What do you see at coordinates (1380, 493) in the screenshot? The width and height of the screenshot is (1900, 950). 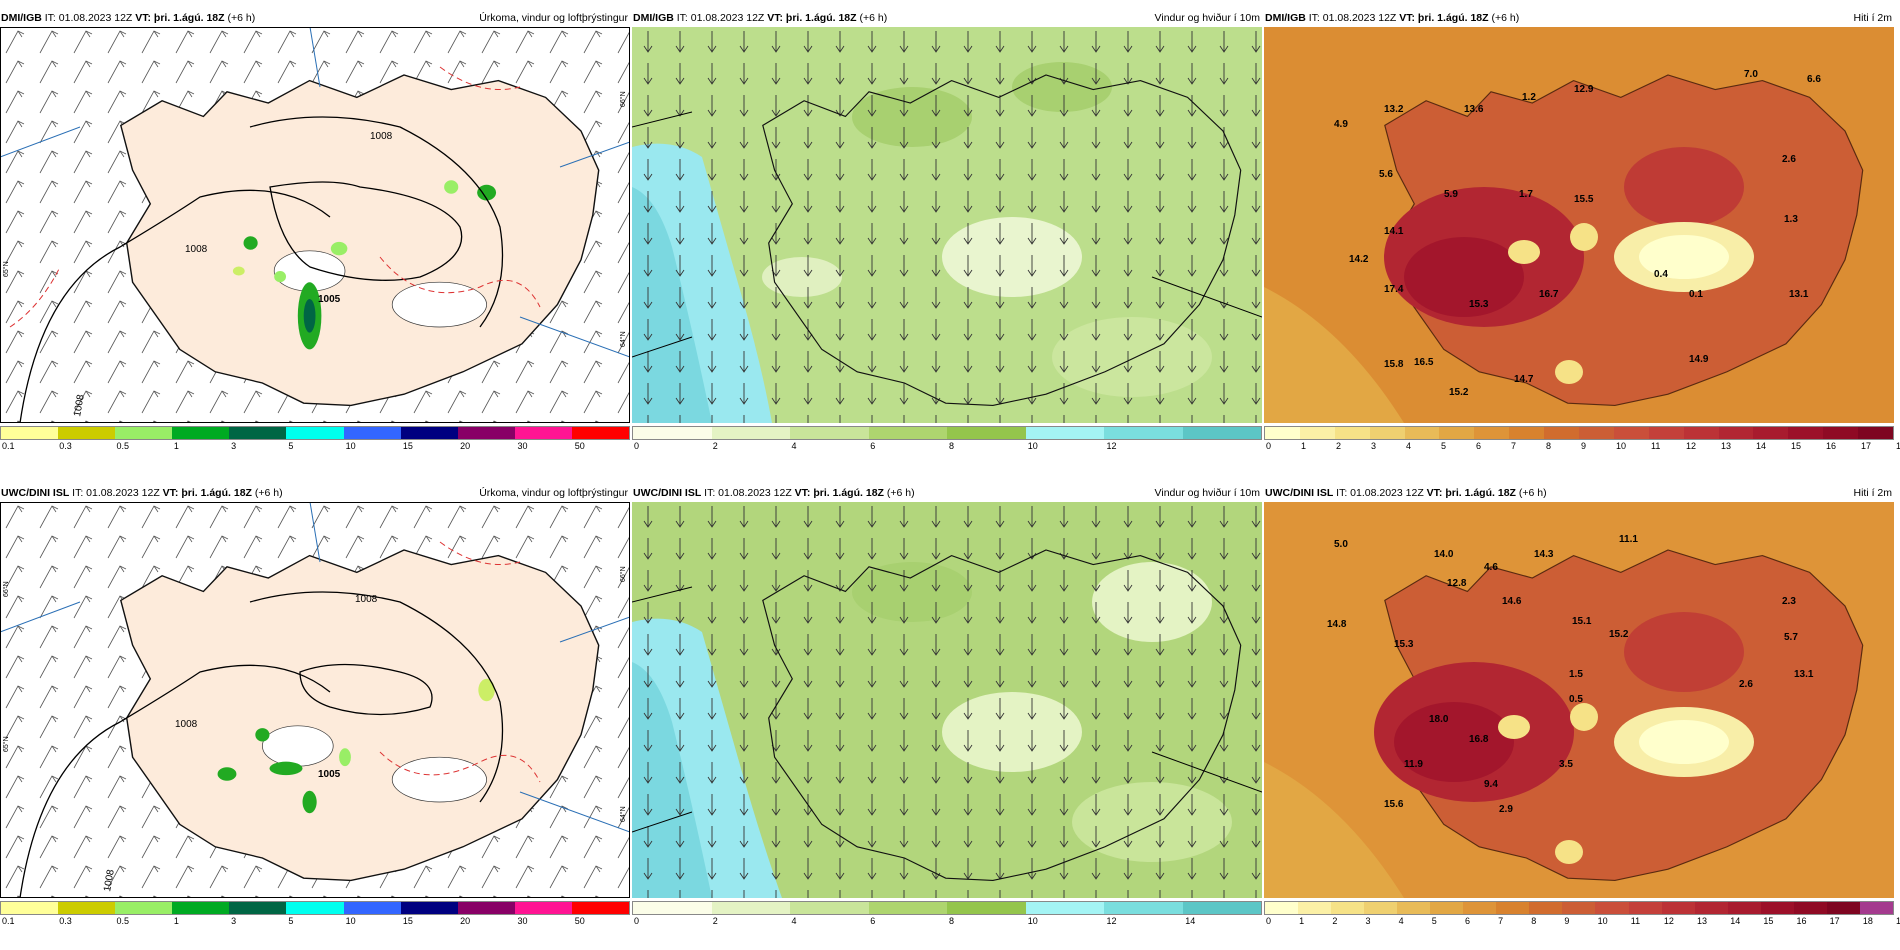 I see `init-time: IT: 01.08.2023 12Z` at bounding box center [1380, 493].